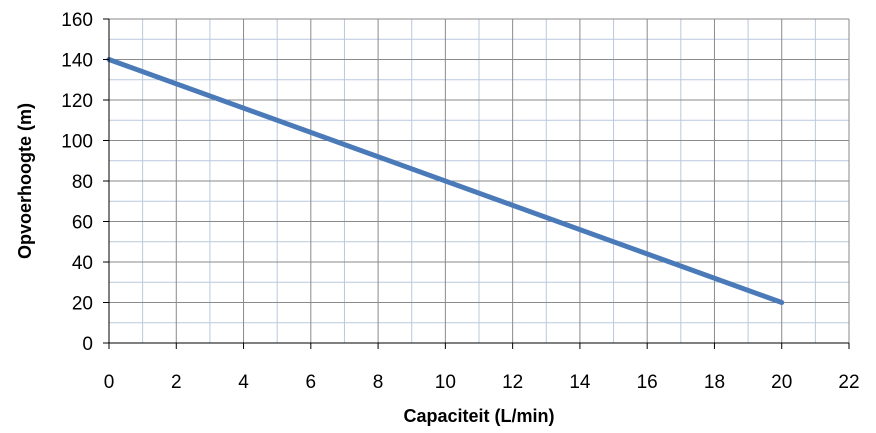 Image resolution: width=876 pixels, height=433 pixels. Describe the element at coordinates (243, 382) in the screenshot. I see `x-tick-label: 4` at that location.